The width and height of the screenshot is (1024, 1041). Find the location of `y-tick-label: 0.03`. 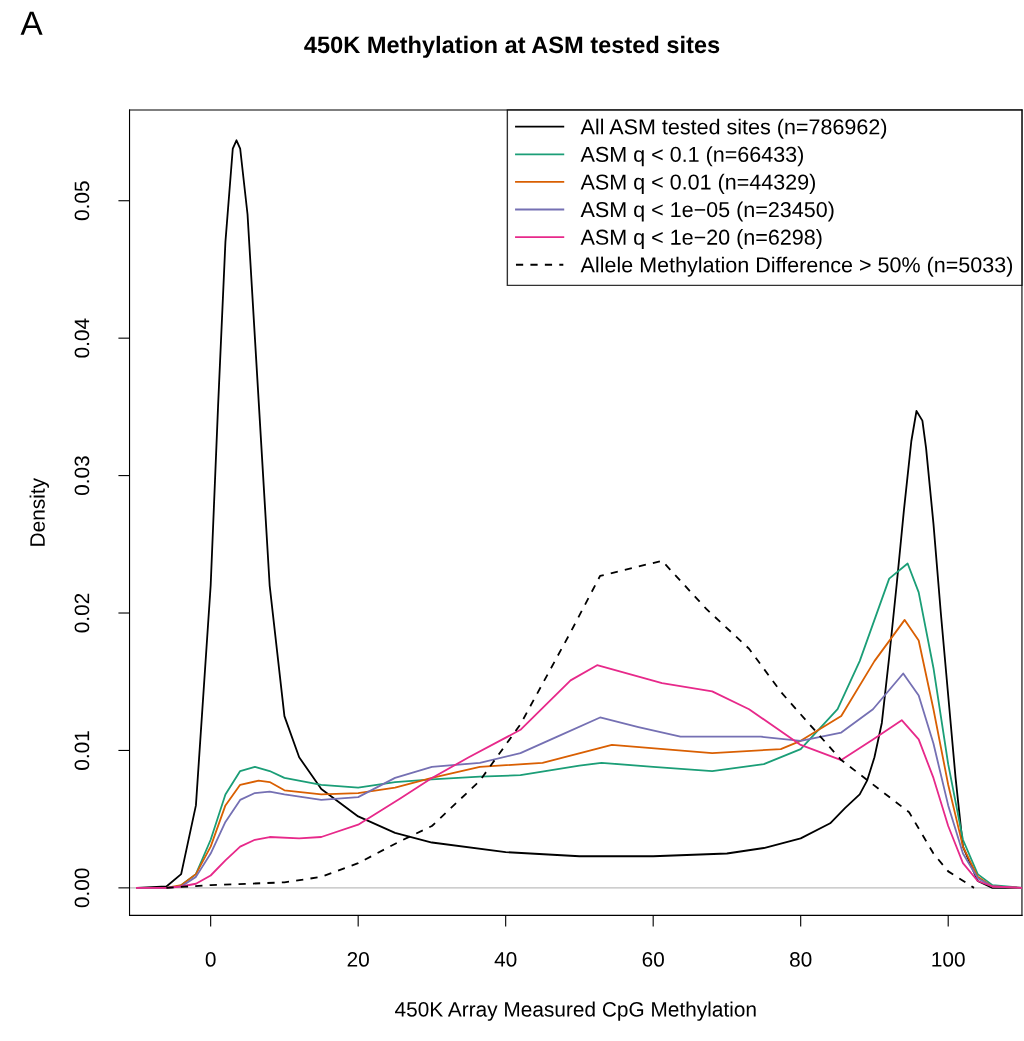

y-tick-label: 0.03 is located at coordinates (82, 476).